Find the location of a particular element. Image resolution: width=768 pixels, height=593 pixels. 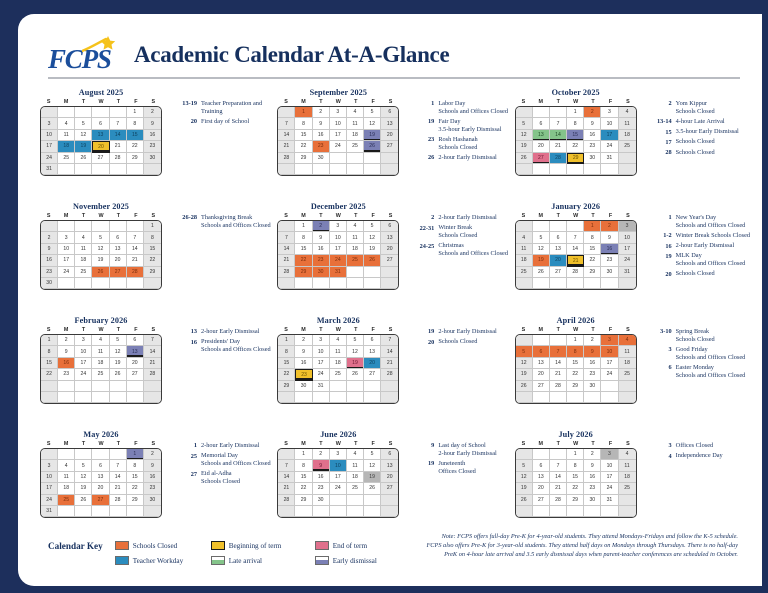

note-date: 20 is located at coordinates (193, 122).